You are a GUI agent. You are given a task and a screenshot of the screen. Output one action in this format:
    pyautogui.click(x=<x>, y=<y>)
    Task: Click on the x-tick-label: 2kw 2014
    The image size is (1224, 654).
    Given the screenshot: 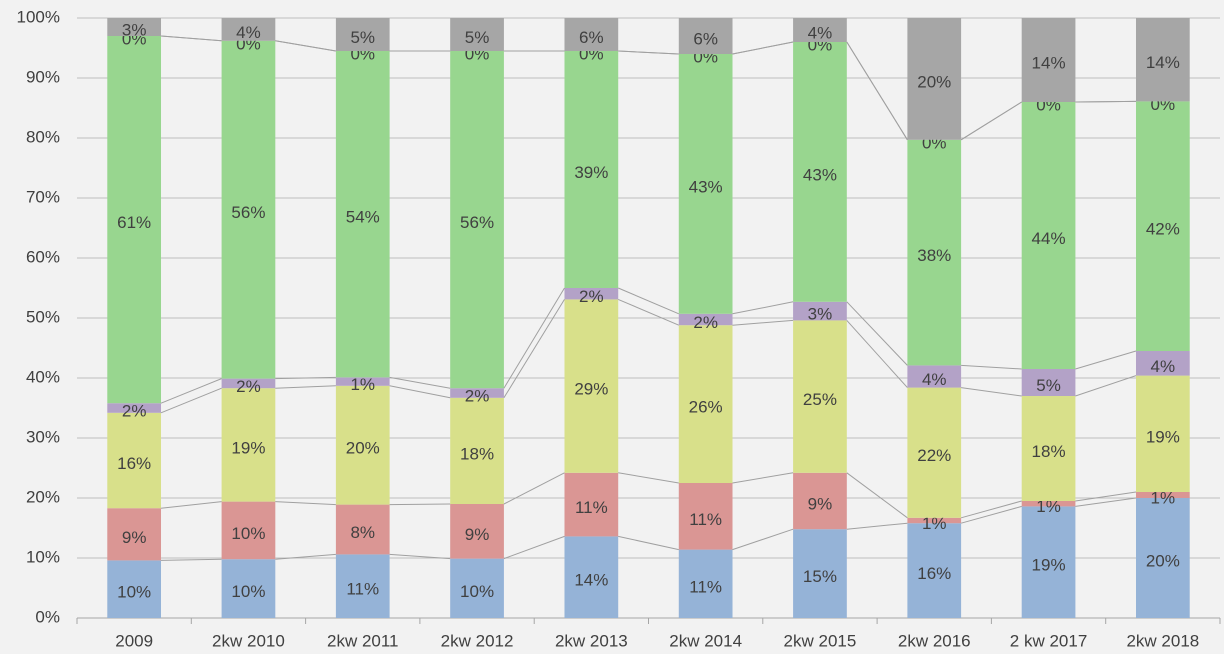 What is the action you would take?
    pyautogui.click(x=705, y=640)
    